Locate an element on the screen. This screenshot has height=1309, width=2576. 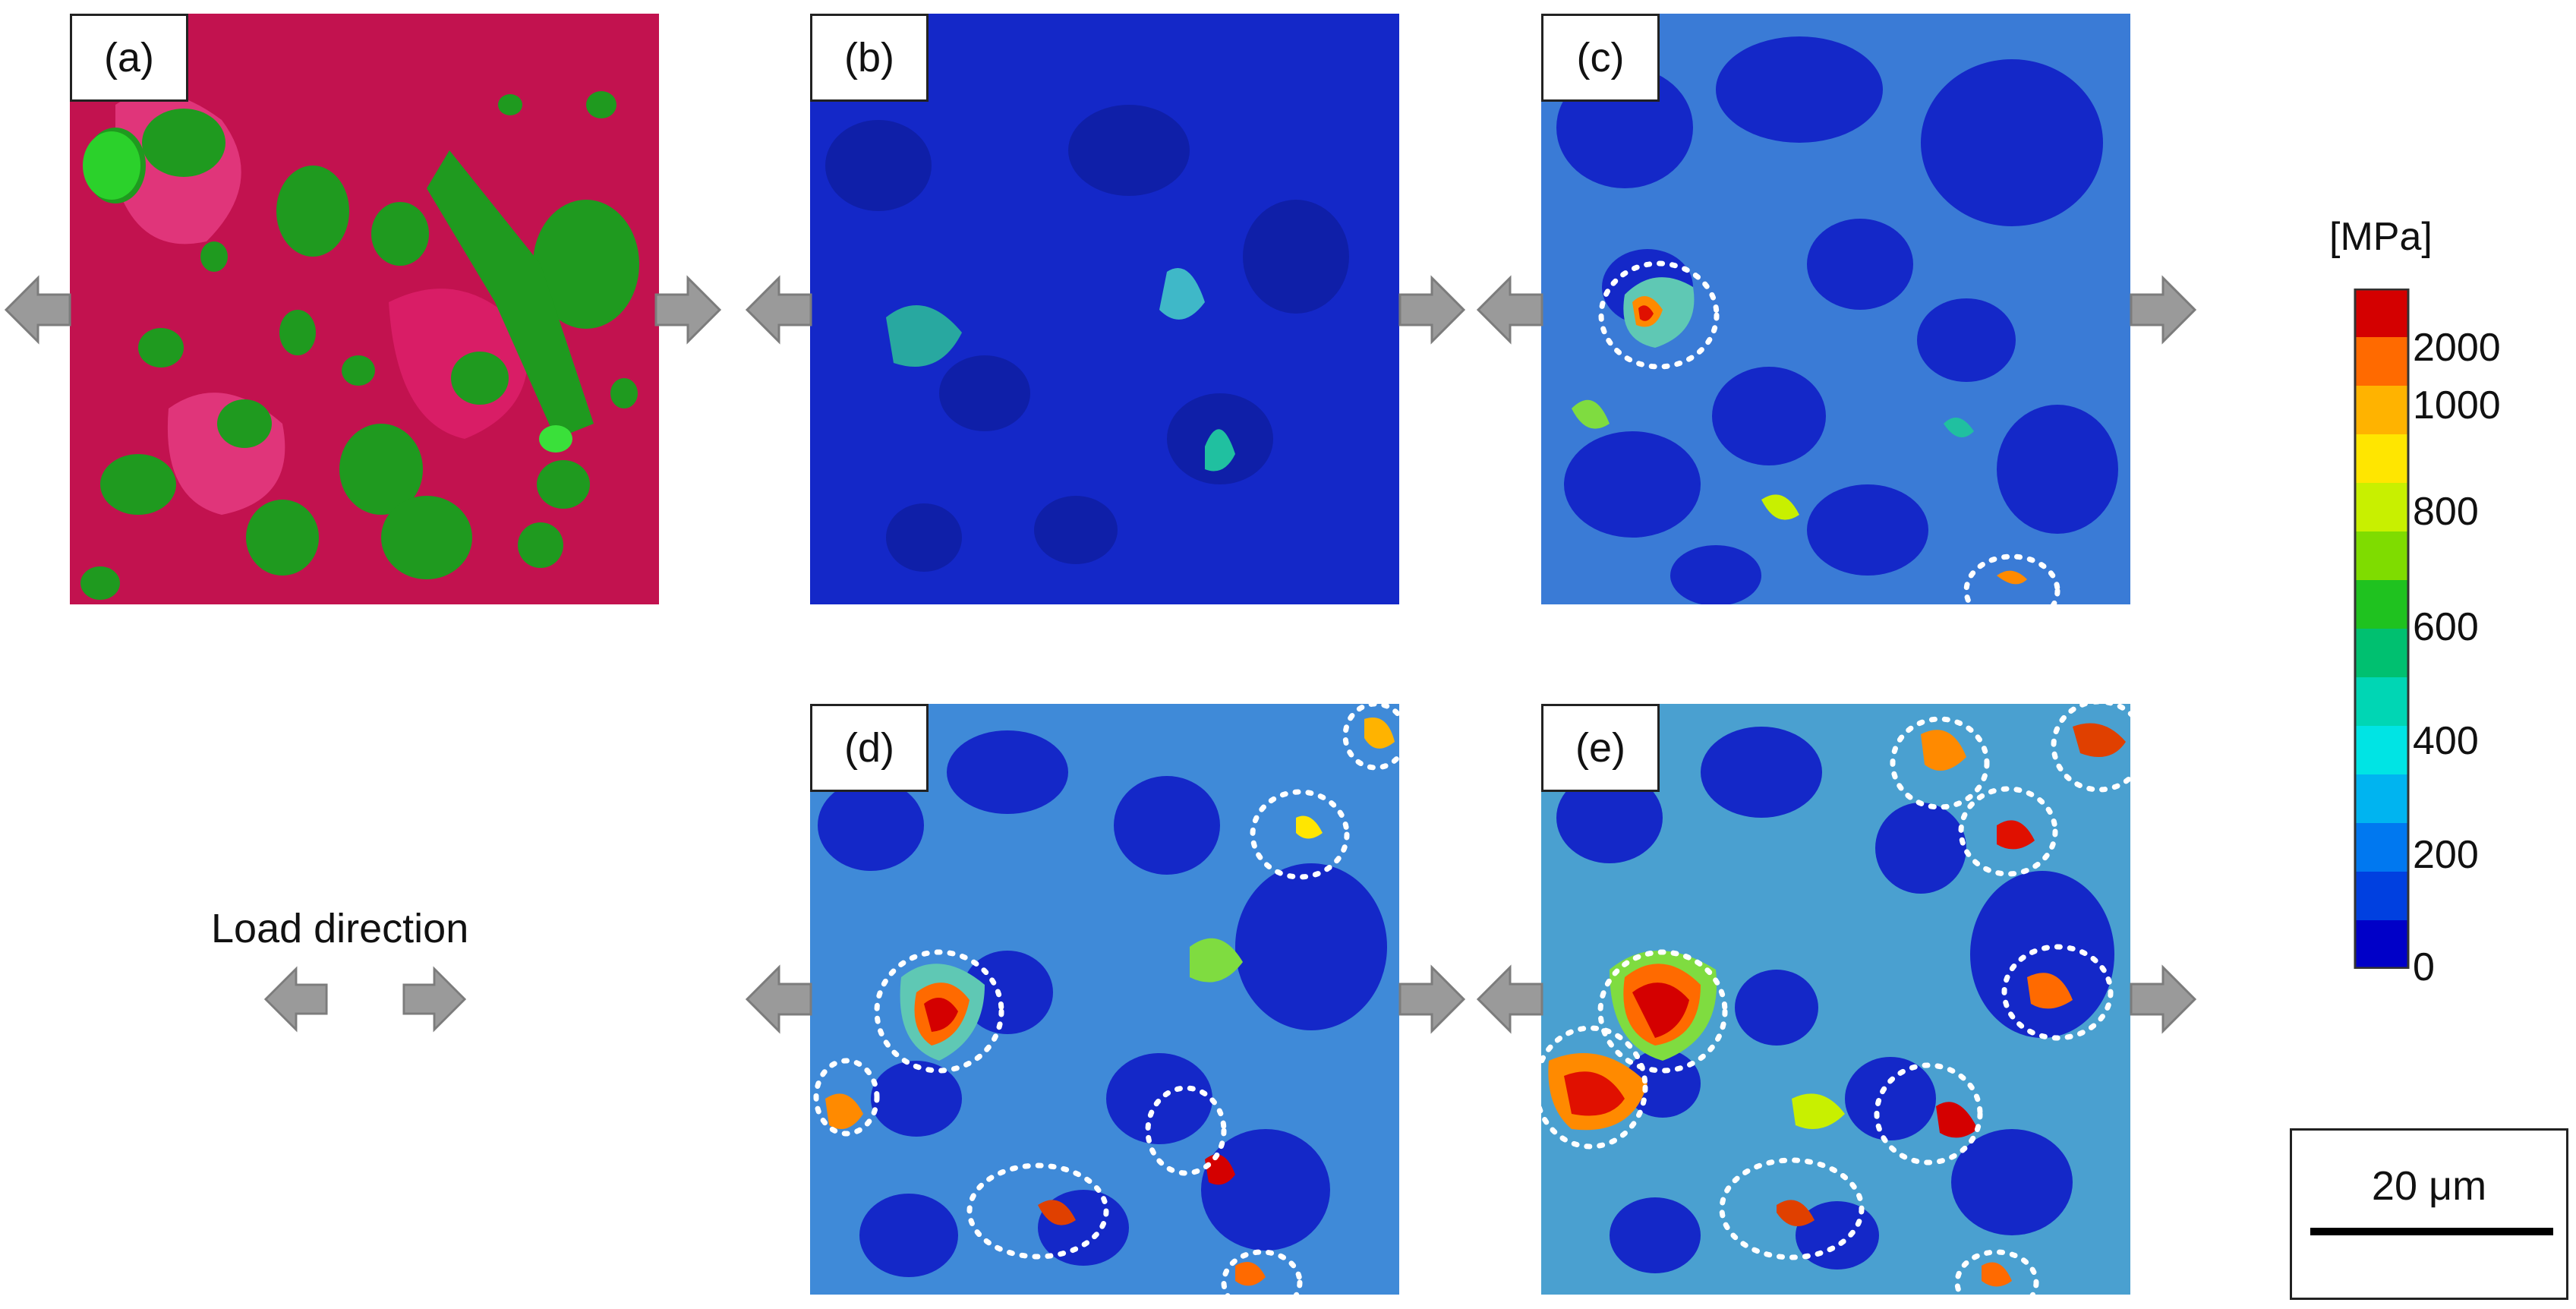
scale-bar-box: 20 μm is located at coordinates (2429, 1214).